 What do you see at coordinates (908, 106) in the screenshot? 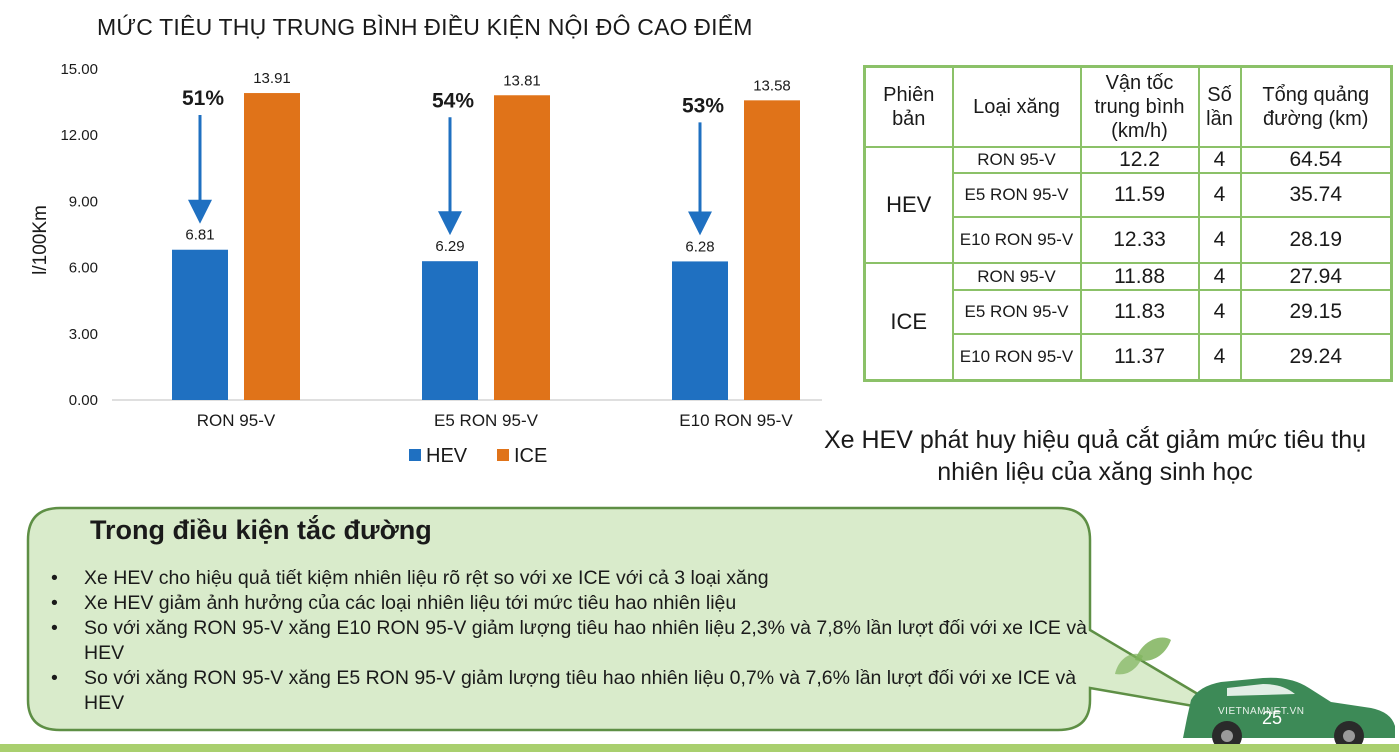
I see `table-header-cell: Phiên bản` at bounding box center [908, 106].